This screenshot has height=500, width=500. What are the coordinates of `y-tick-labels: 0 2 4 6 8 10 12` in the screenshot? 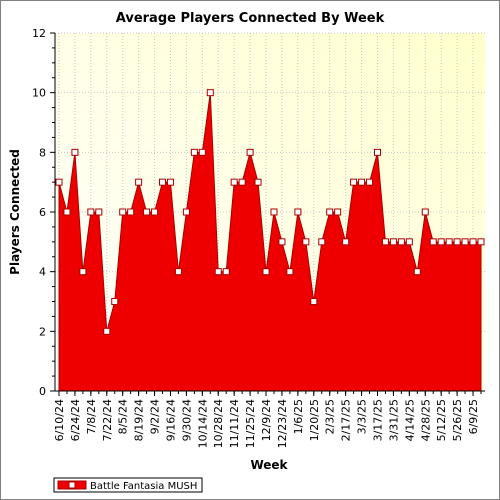 It's located at (39, 212).